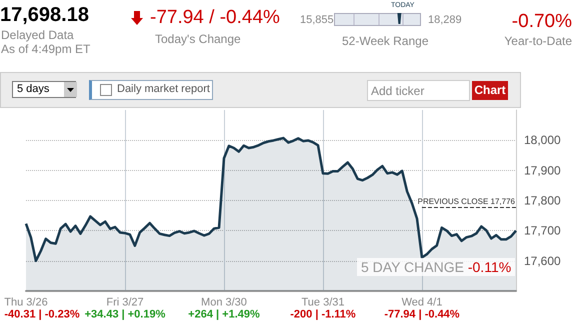 This screenshot has width=575, height=324. Describe the element at coordinates (37, 35) in the screenshot. I see `text: Delayed Data` at that location.